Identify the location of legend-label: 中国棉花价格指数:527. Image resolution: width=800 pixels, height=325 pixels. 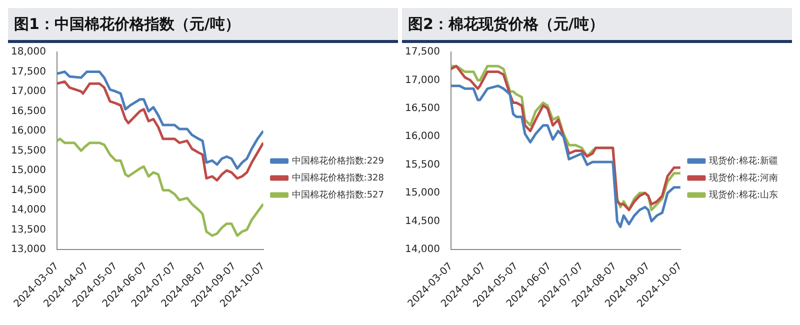
(338, 194).